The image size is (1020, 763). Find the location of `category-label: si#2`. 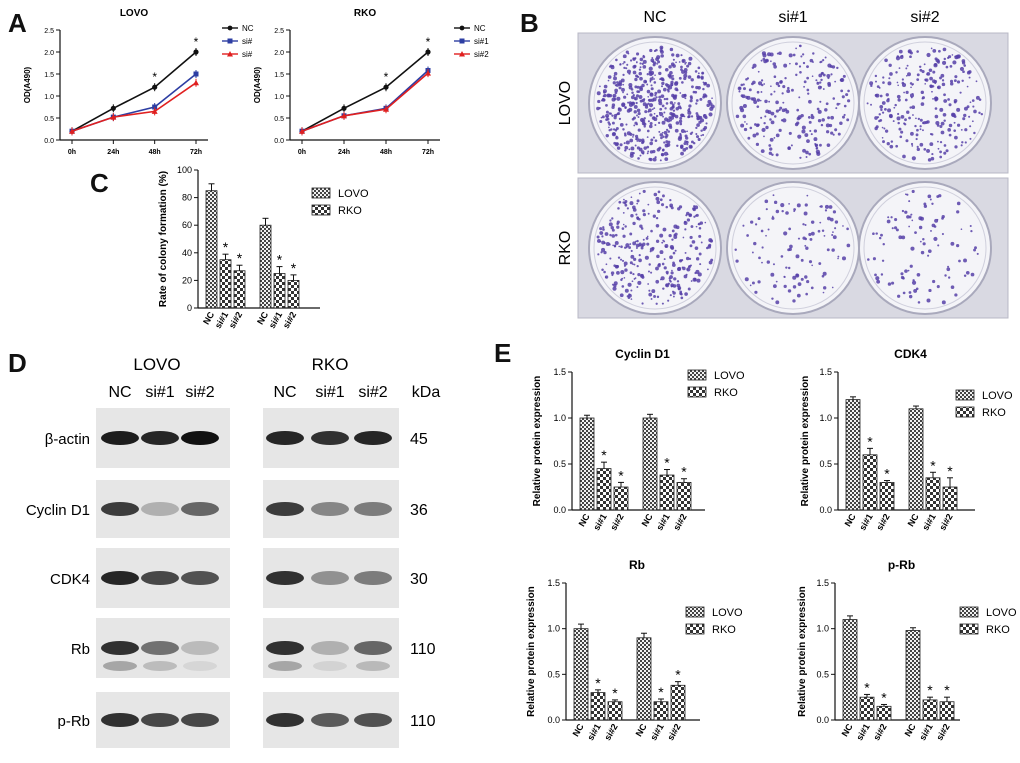

category-label: si#2 is located at coordinates (882, 522).